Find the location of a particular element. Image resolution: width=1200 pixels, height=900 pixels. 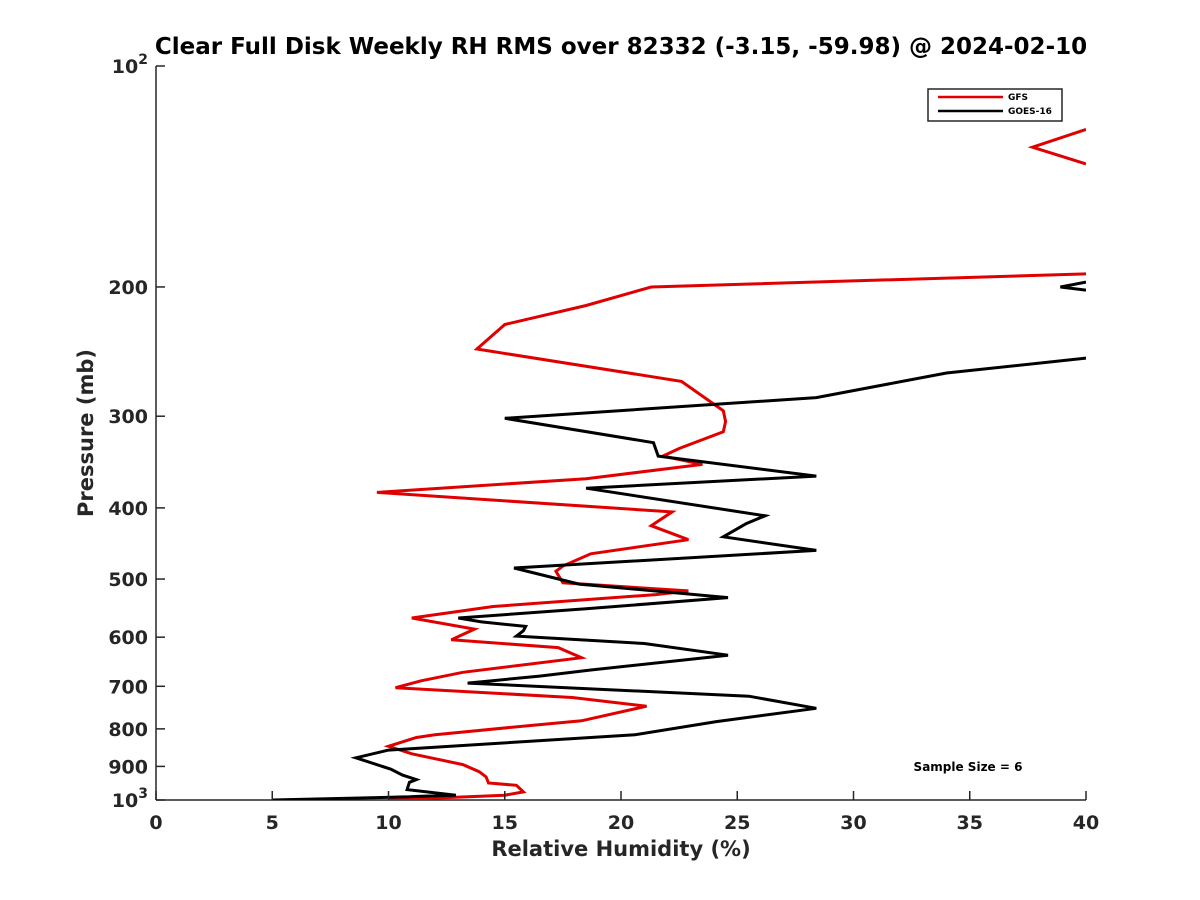

y-tick-label: 900 is located at coordinates (128, 767).